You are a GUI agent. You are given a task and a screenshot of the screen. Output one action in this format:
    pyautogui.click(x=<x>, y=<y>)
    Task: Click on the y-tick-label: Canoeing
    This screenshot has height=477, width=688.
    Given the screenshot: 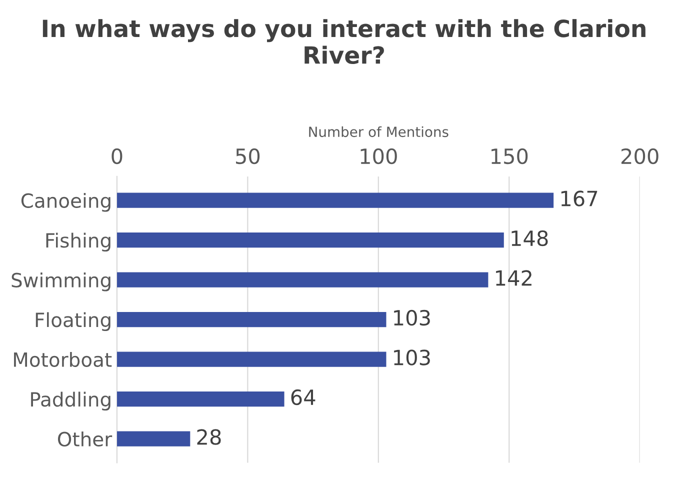 What is the action you would take?
    pyautogui.click(x=65, y=202)
    